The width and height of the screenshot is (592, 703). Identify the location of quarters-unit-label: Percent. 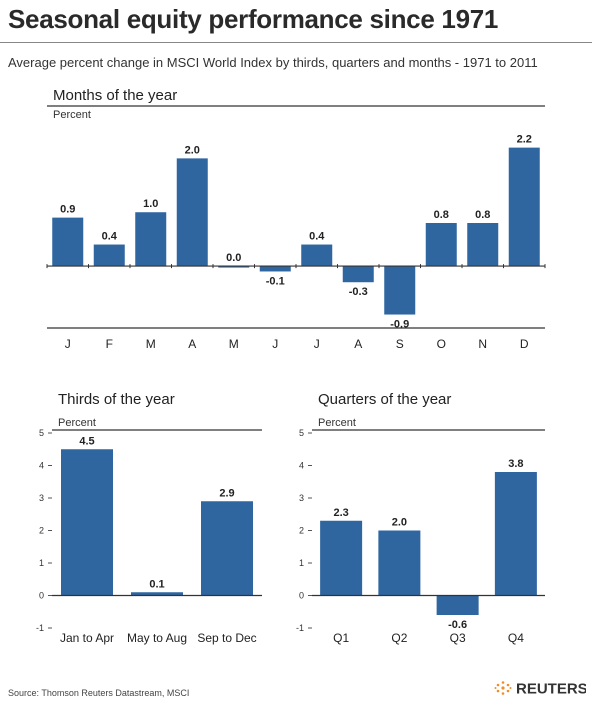
(337, 423).